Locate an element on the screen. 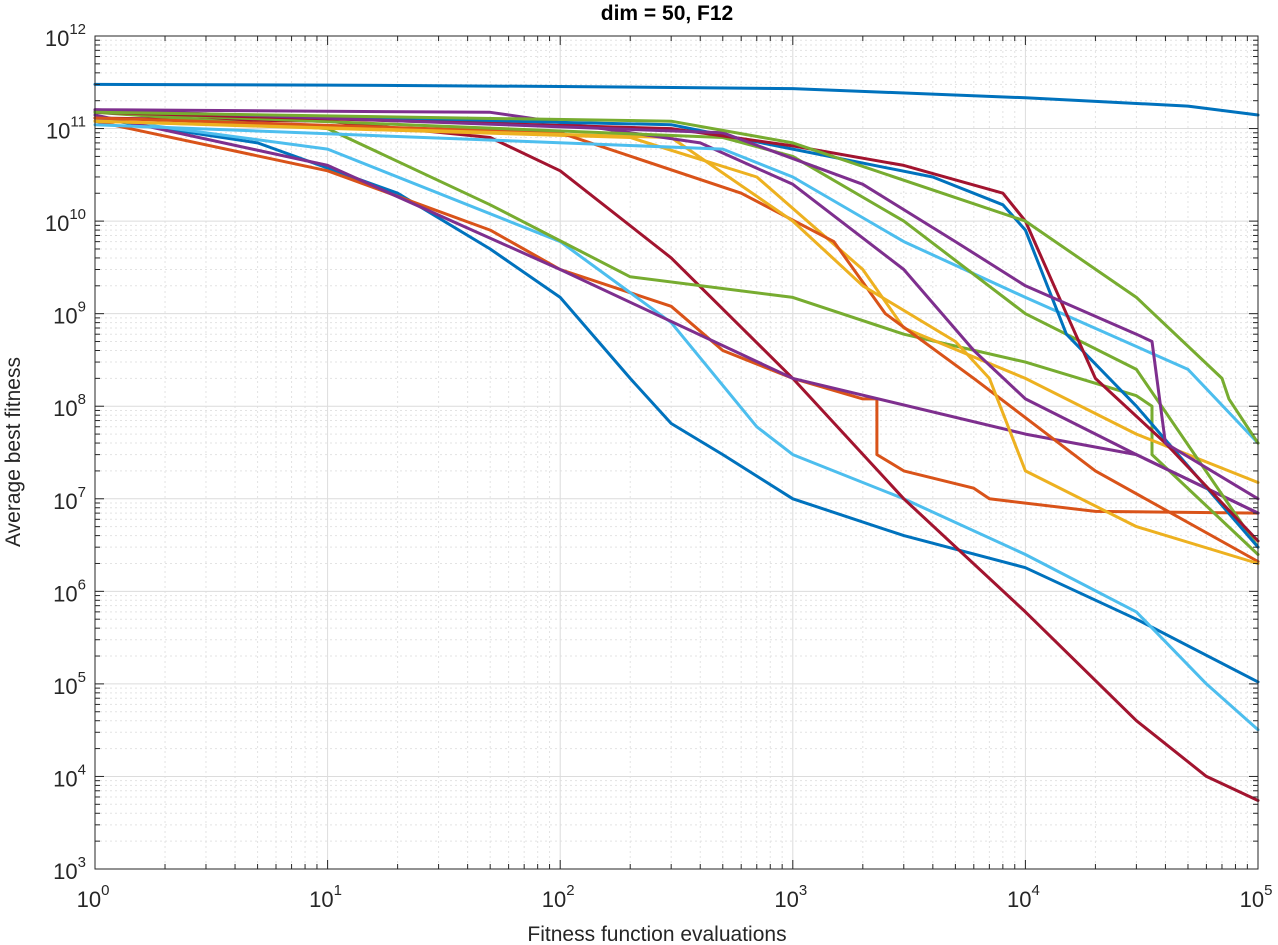 Image resolution: width=1278 pixels, height=945 pixels. x-tick-labels: 10⁰ 10¹ 10² 10³ 10⁴ 10⁵ is located at coordinates (675, 897).